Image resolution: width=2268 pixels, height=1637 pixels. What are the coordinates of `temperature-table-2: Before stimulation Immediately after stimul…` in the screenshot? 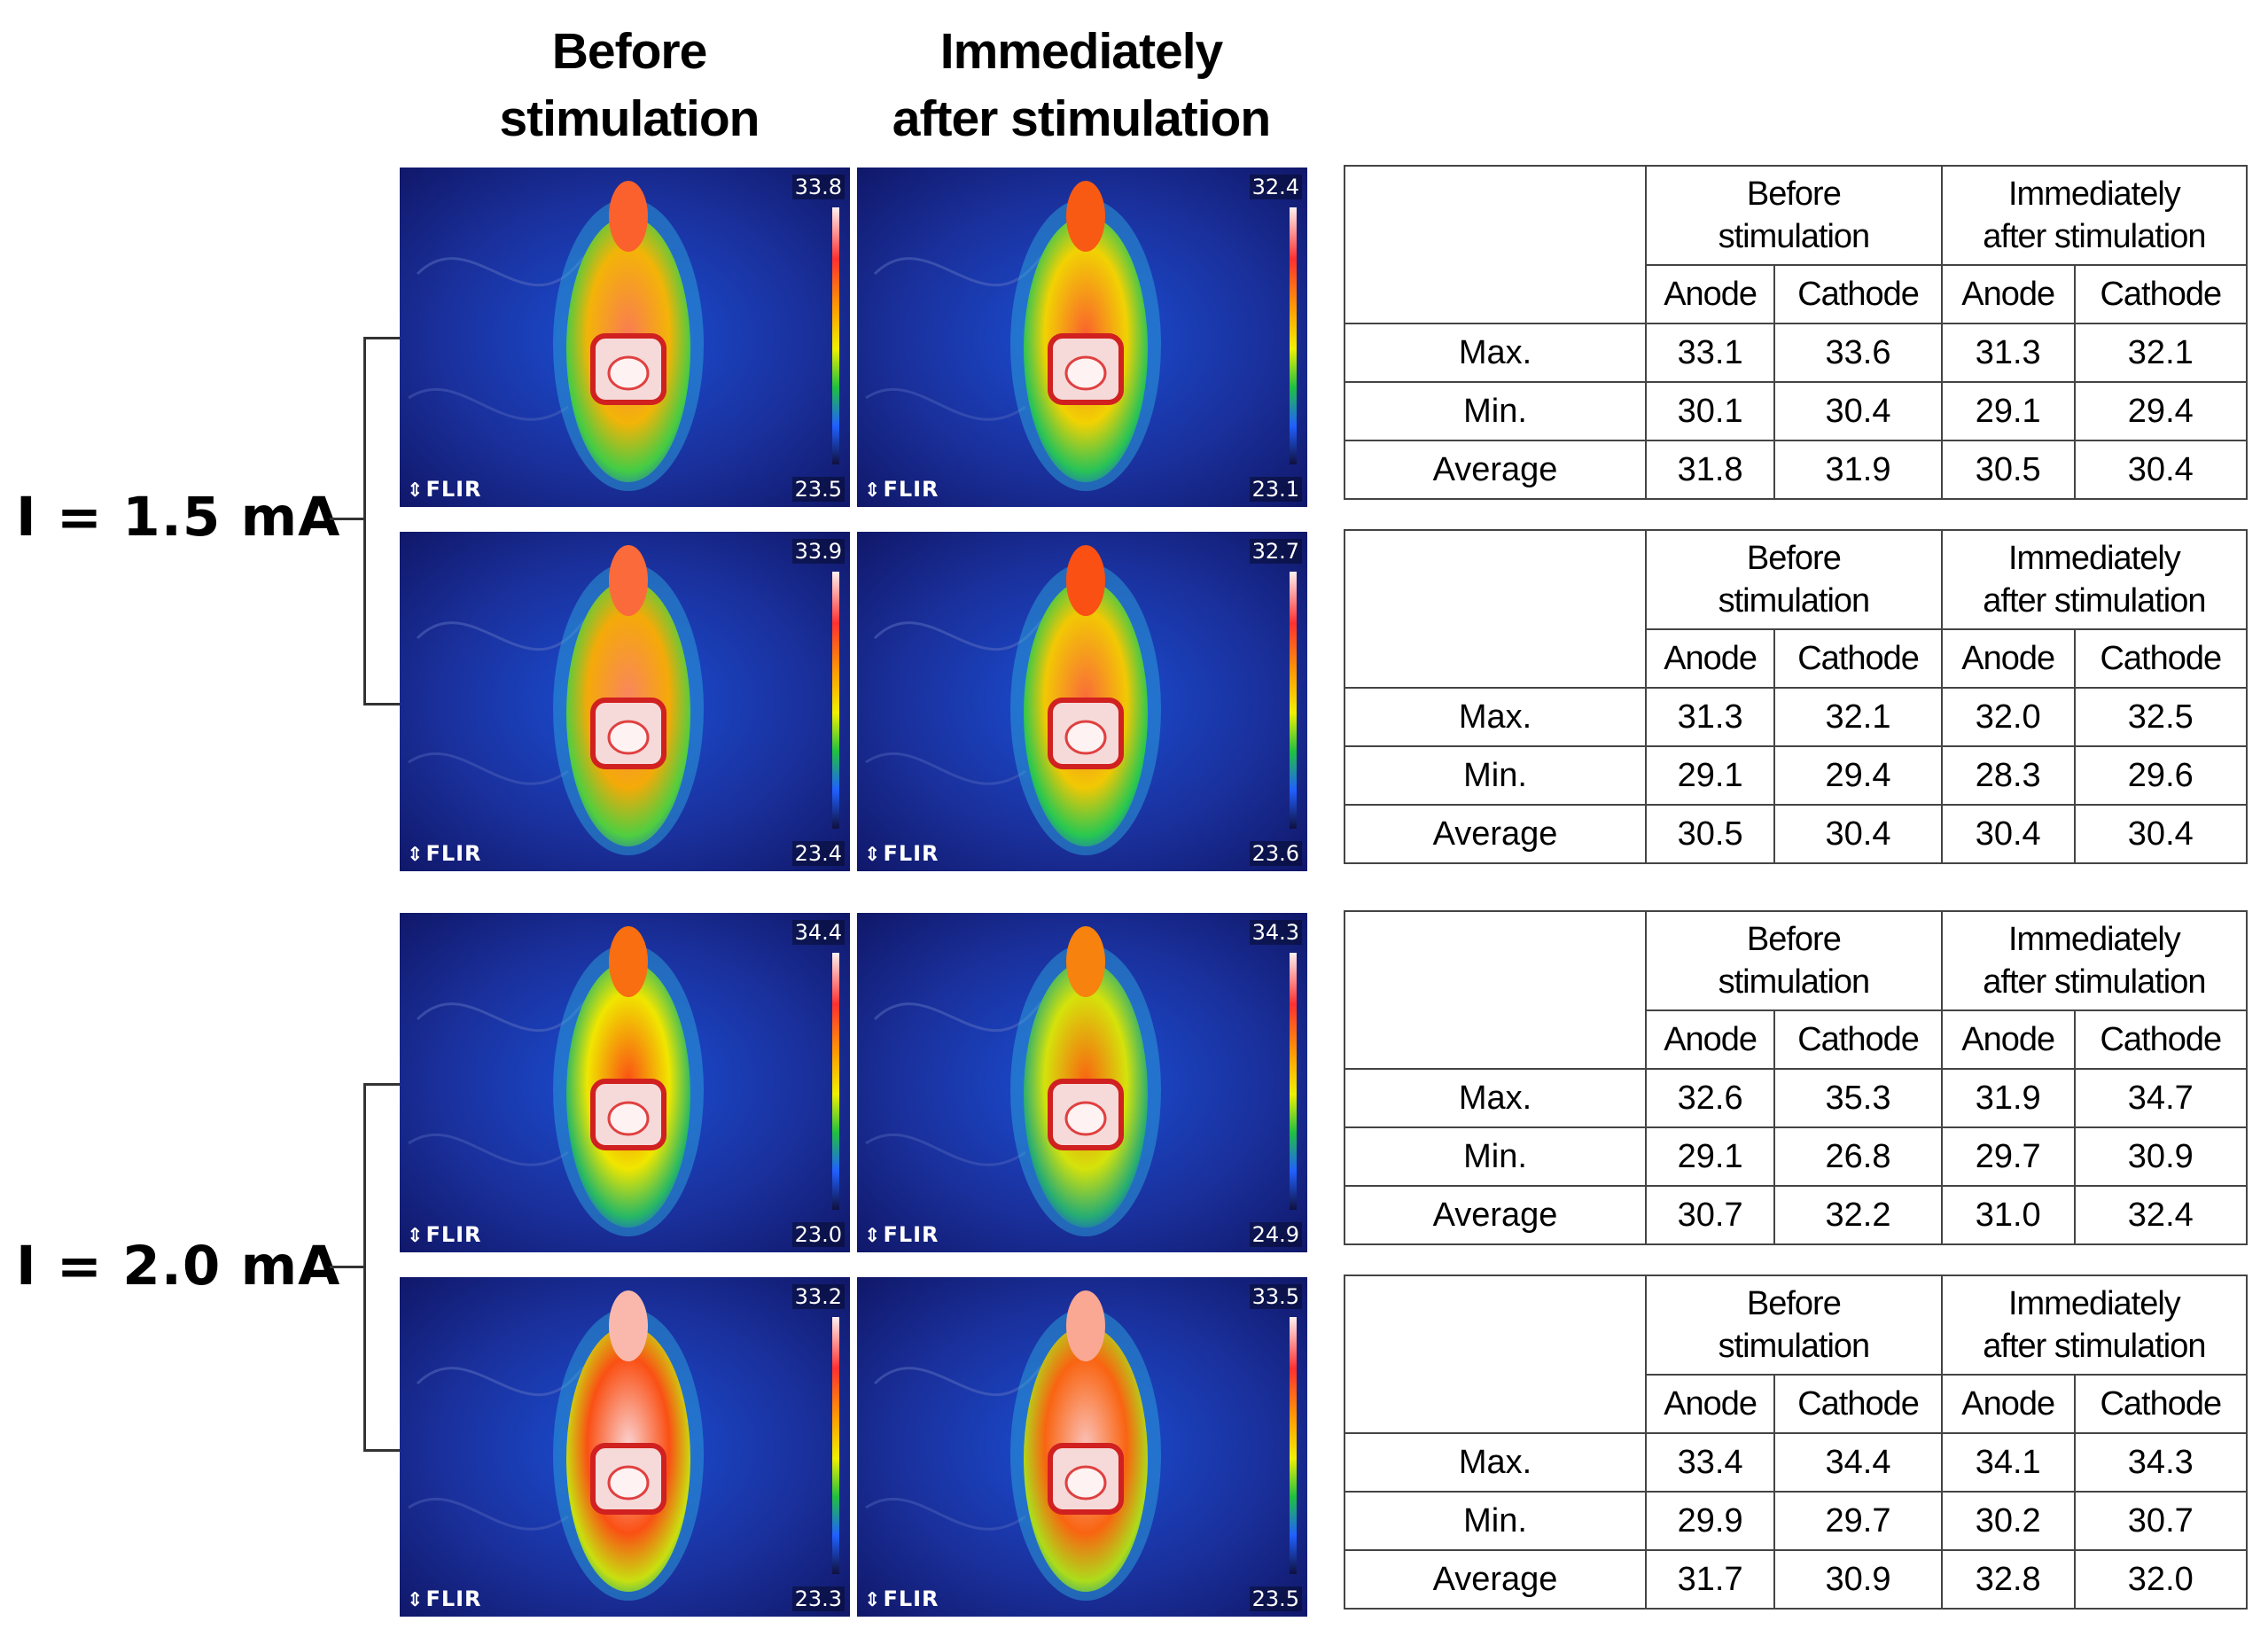 It's located at (1797, 696).